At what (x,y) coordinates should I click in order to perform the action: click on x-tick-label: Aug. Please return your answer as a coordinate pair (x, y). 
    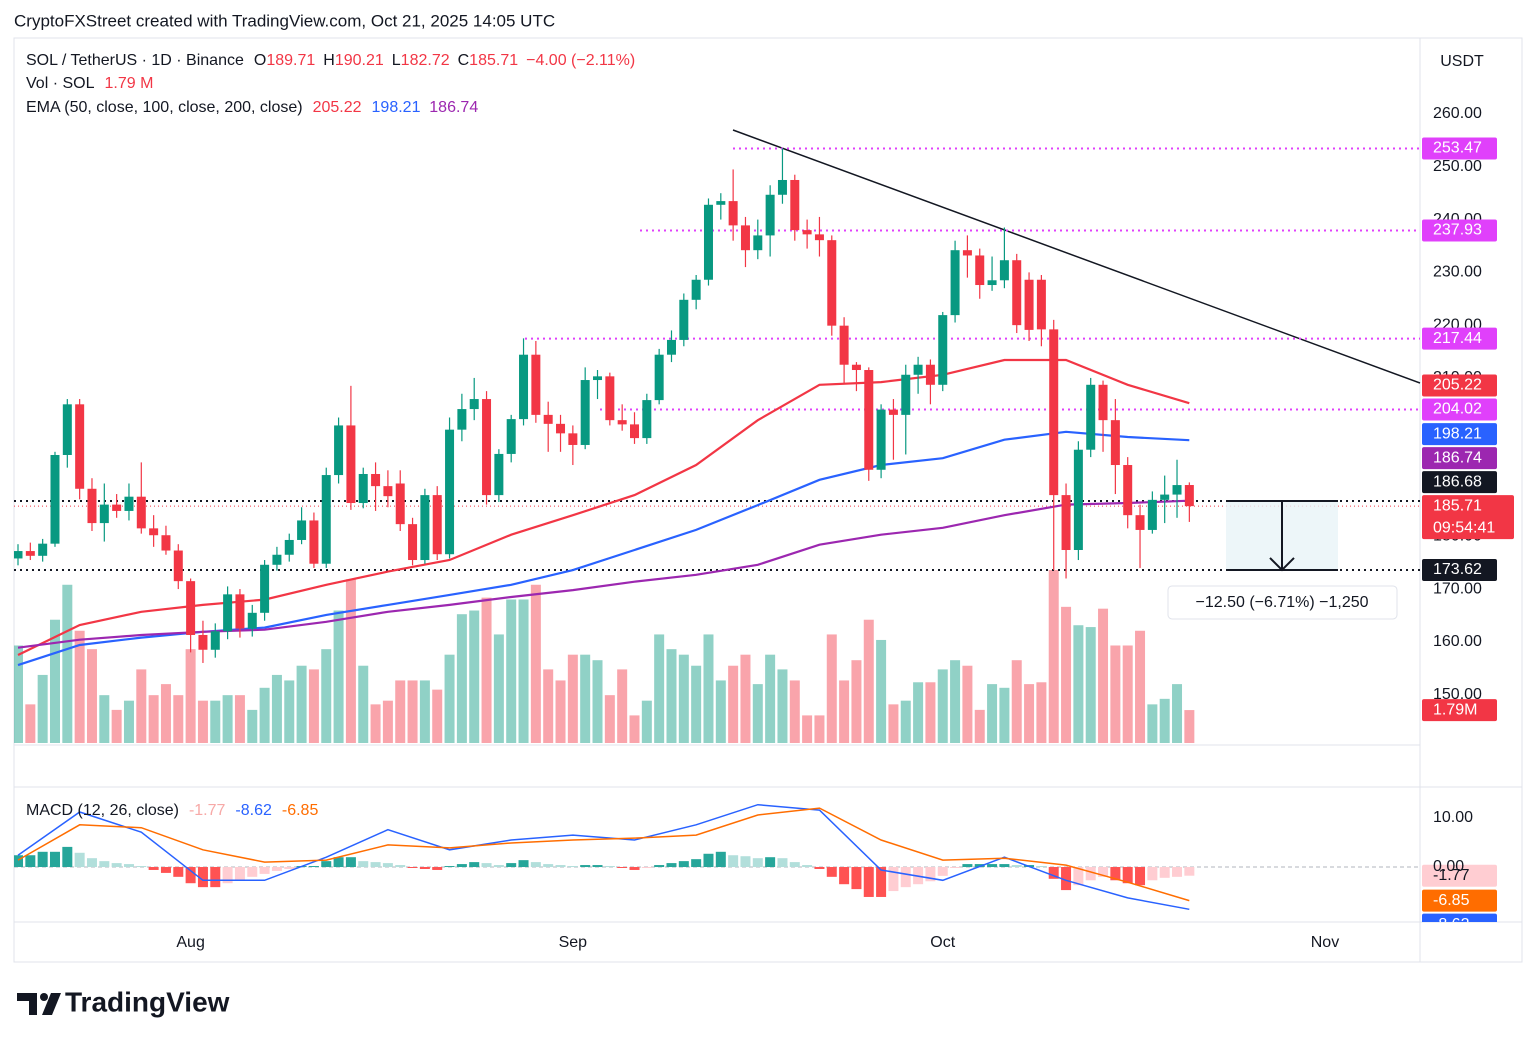
    Looking at the image, I should click on (190, 942).